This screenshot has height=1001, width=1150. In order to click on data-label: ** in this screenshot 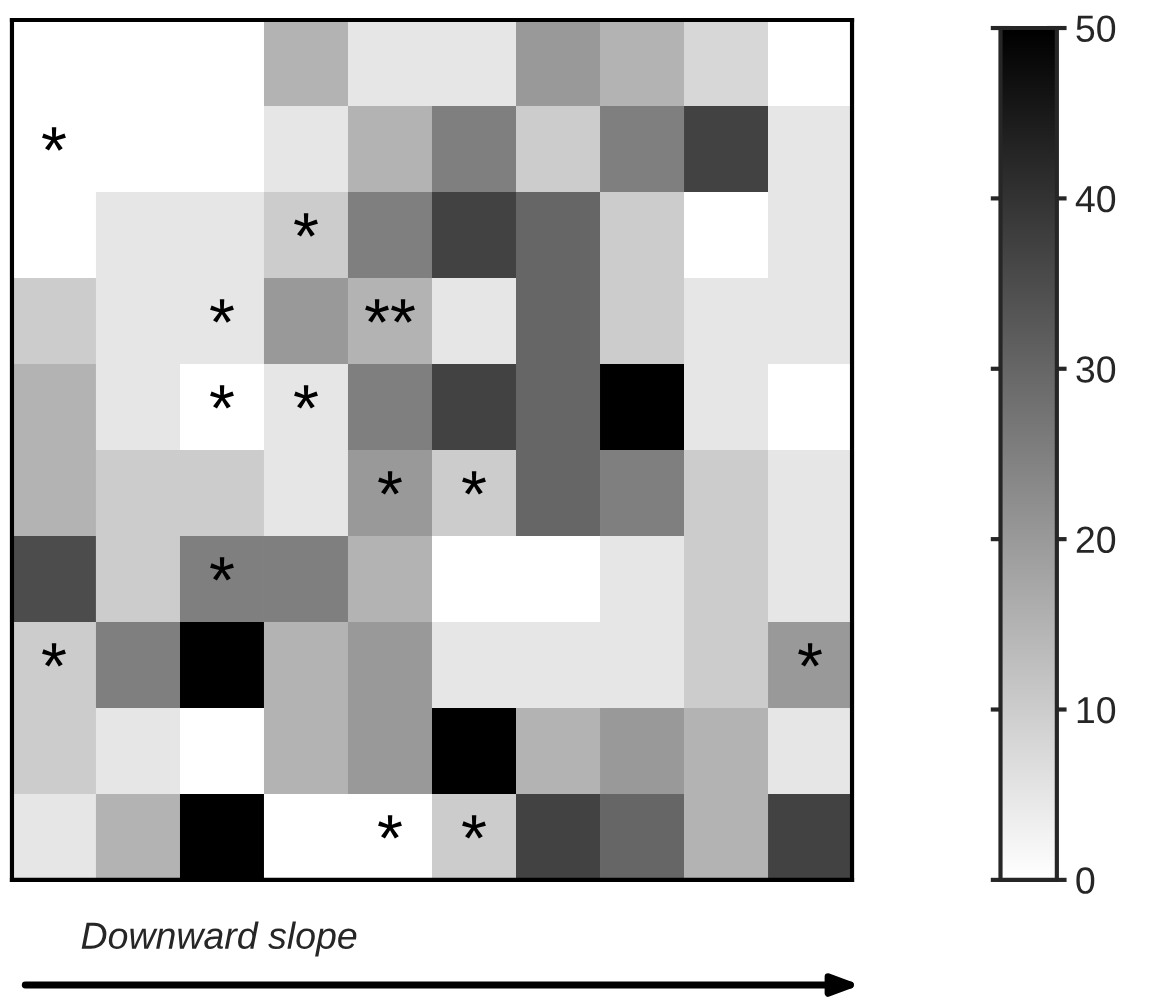, I will do `click(390, 311)`.